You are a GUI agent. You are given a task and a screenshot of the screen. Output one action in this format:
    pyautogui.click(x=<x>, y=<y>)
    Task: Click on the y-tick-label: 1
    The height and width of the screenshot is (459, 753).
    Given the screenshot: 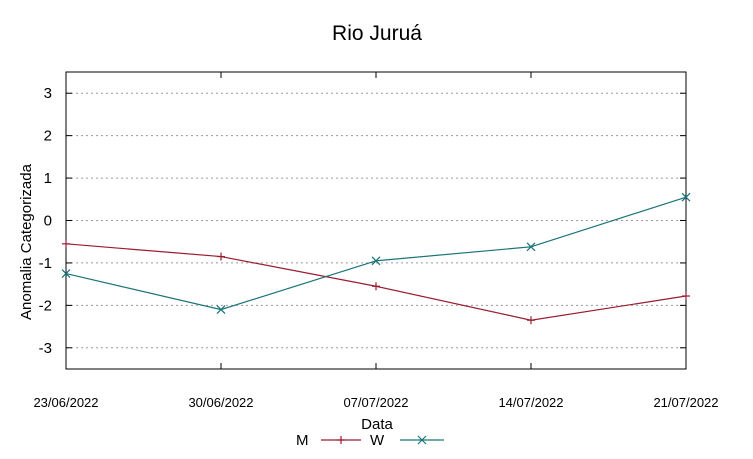 What is the action you would take?
    pyautogui.click(x=48, y=178)
    